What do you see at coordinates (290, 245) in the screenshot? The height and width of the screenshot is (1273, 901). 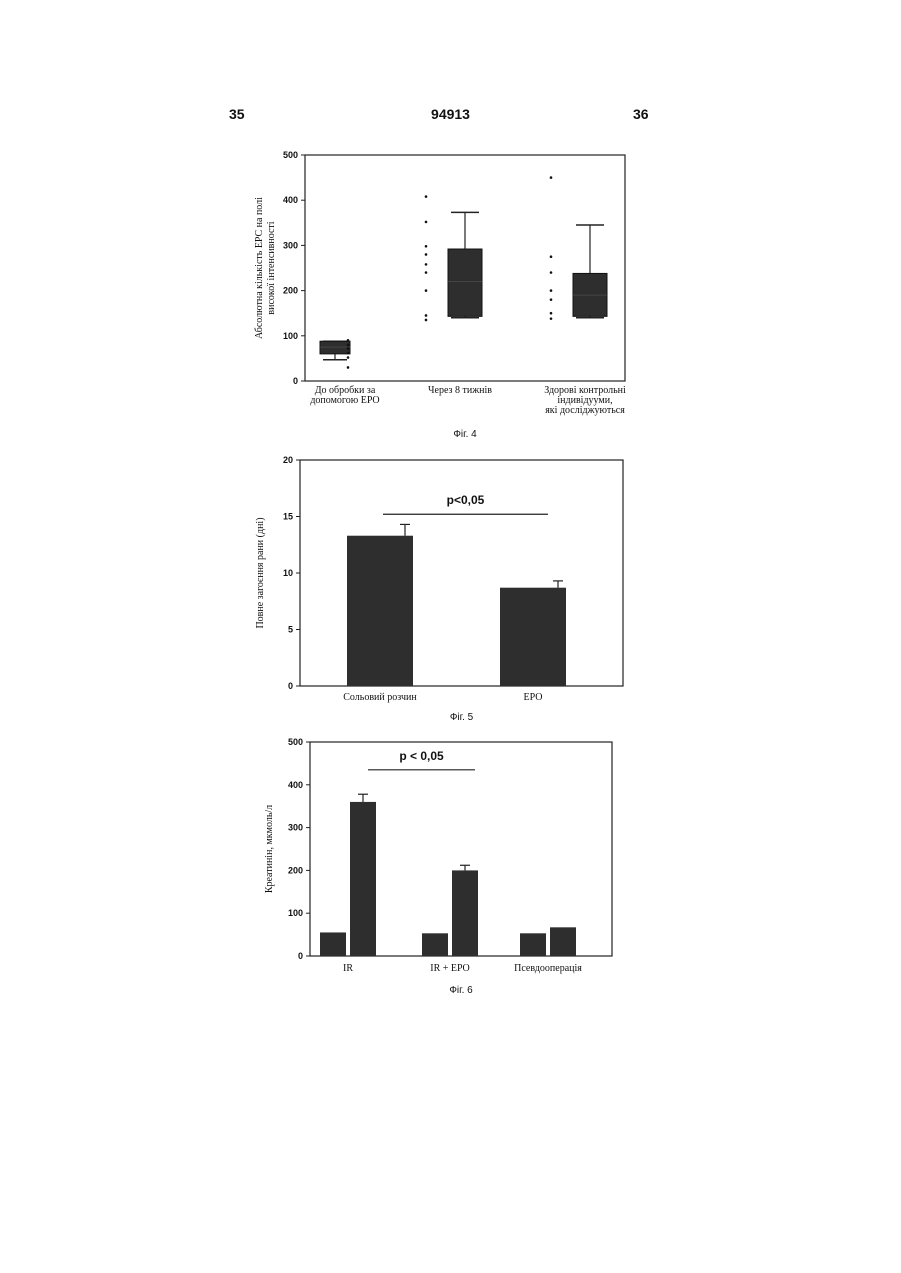 I see `fig4-ytick-label-3: 300` at bounding box center [290, 245].